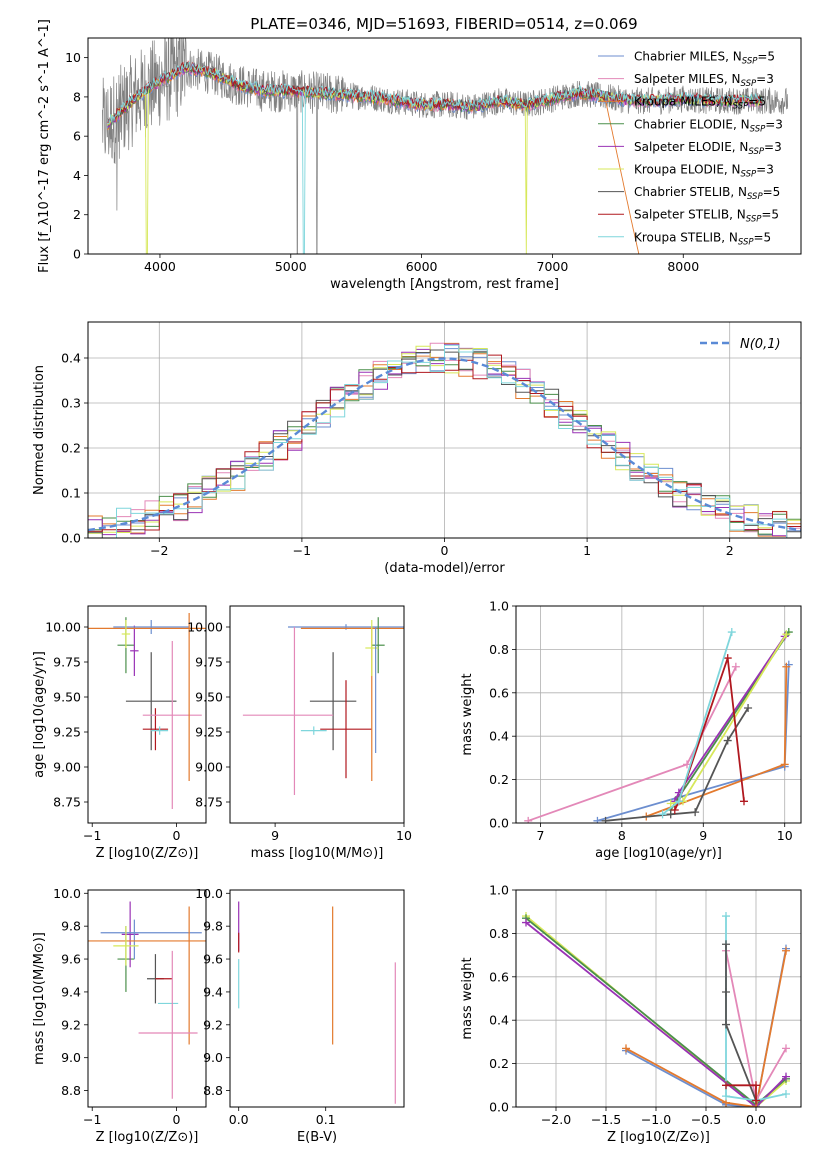 This screenshot has height=1170, width=819. I want to click on gaussian-curve, so click(444, 444).